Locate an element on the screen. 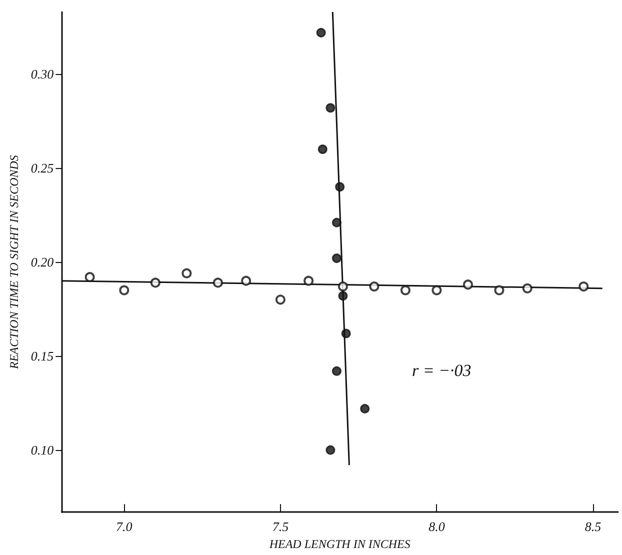 This screenshot has height=555, width=622. x-axis-title: HEAD LENGTH IN INCHES is located at coordinates (339, 544).